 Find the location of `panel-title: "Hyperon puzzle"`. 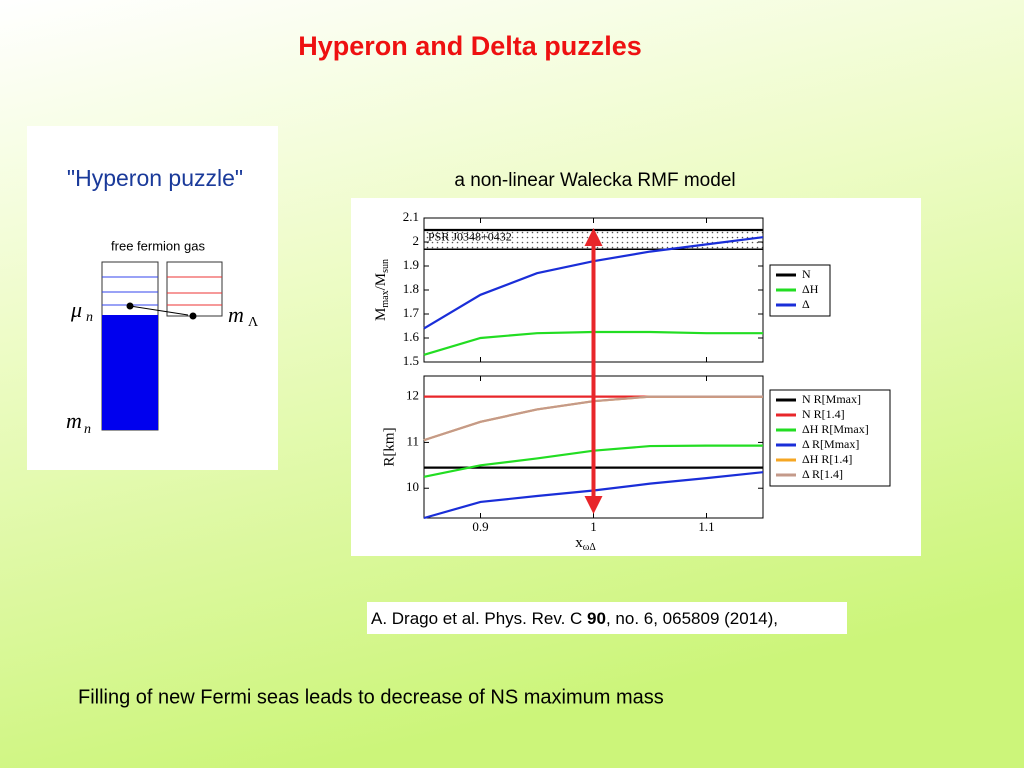

panel-title: "Hyperon puzzle" is located at coordinates (155, 178).